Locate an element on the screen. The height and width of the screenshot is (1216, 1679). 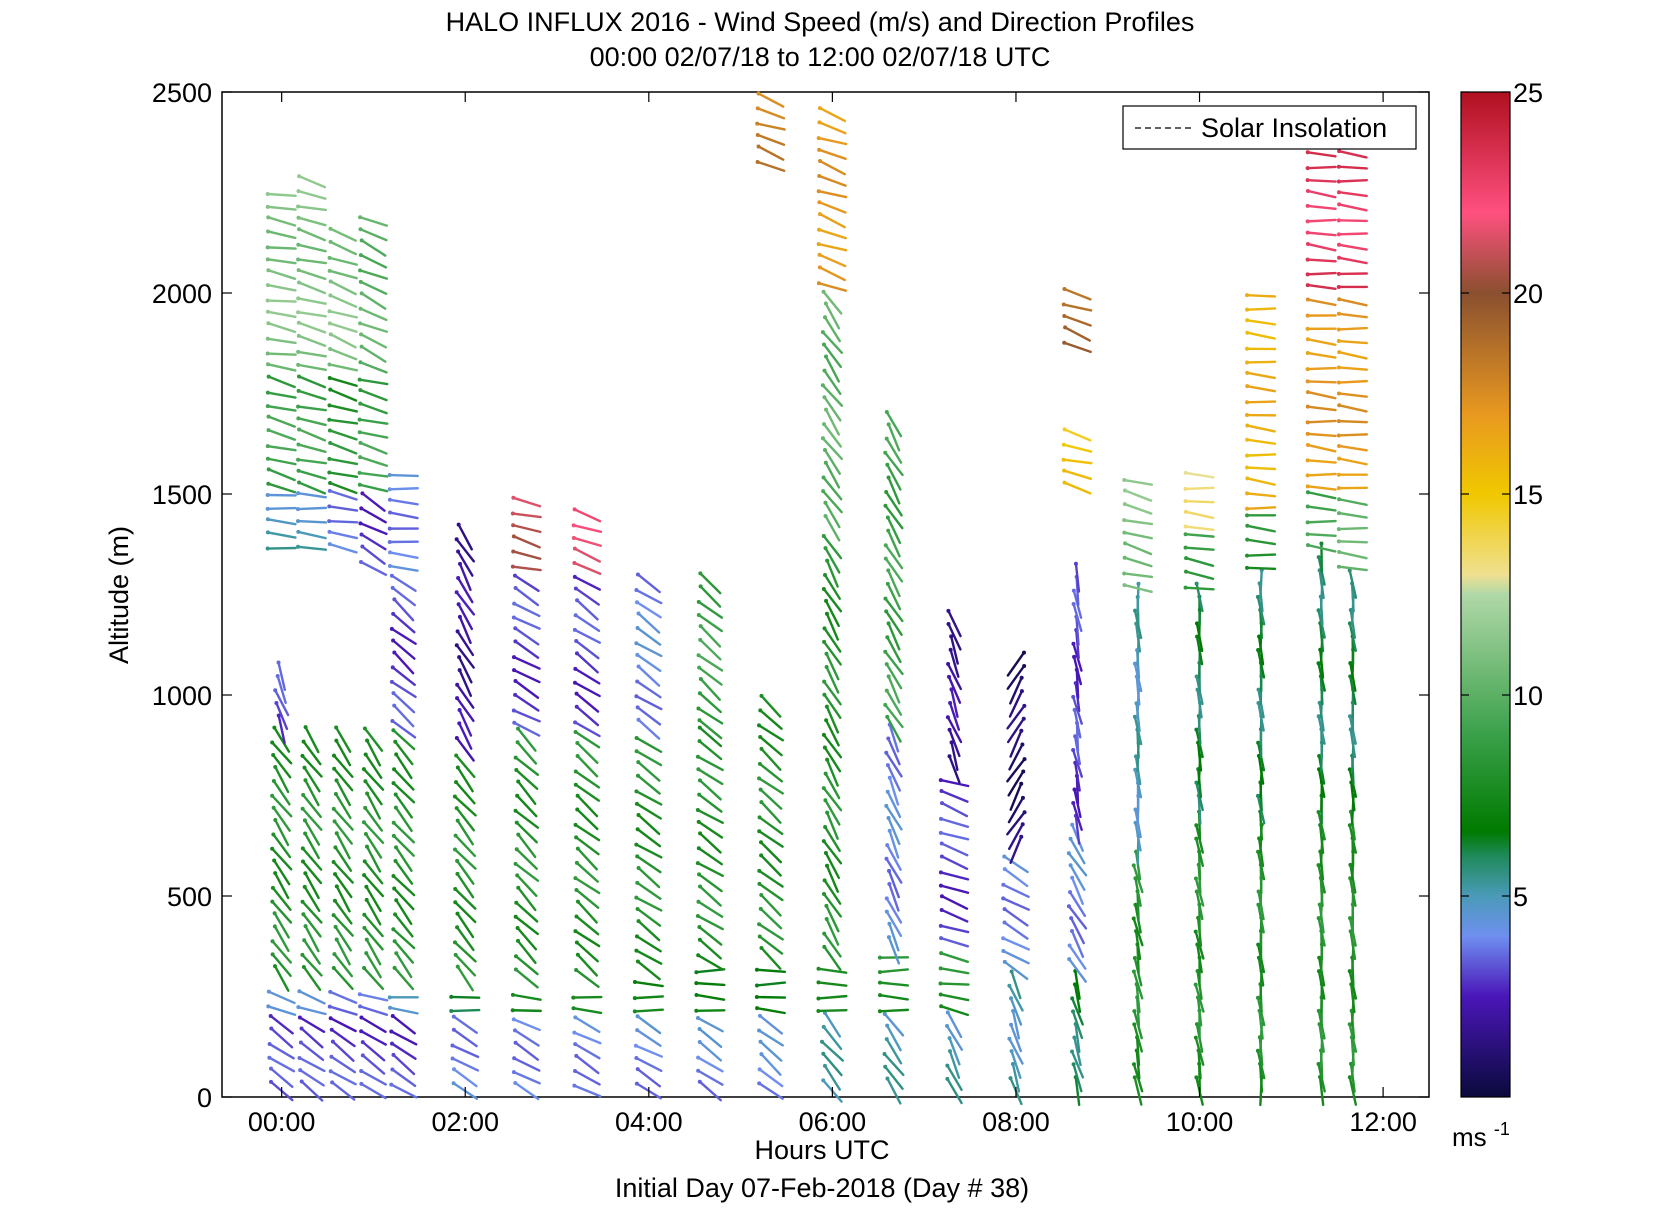
x-axis-secondary-label: Initial Day 07-Feb-2018 (Day # 38) is located at coordinates (822, 1188).